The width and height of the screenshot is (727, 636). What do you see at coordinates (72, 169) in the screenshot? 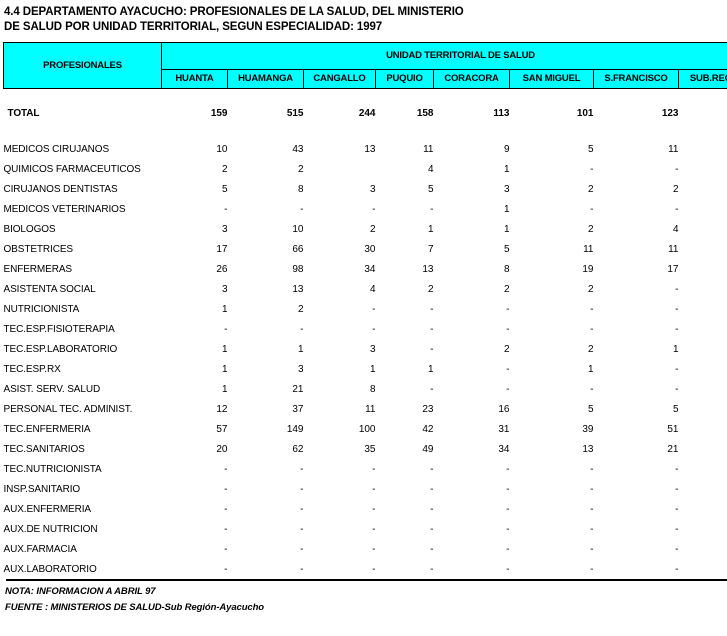
I see `row-label: QUIMICOS FARMACEUTICOS` at bounding box center [72, 169].